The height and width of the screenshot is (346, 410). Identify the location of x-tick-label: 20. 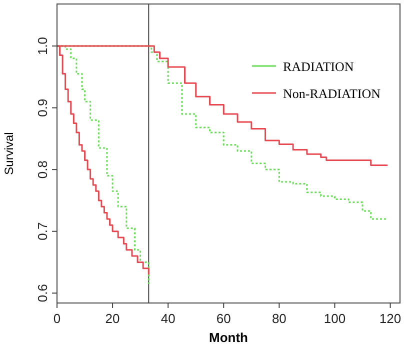
(112, 318).